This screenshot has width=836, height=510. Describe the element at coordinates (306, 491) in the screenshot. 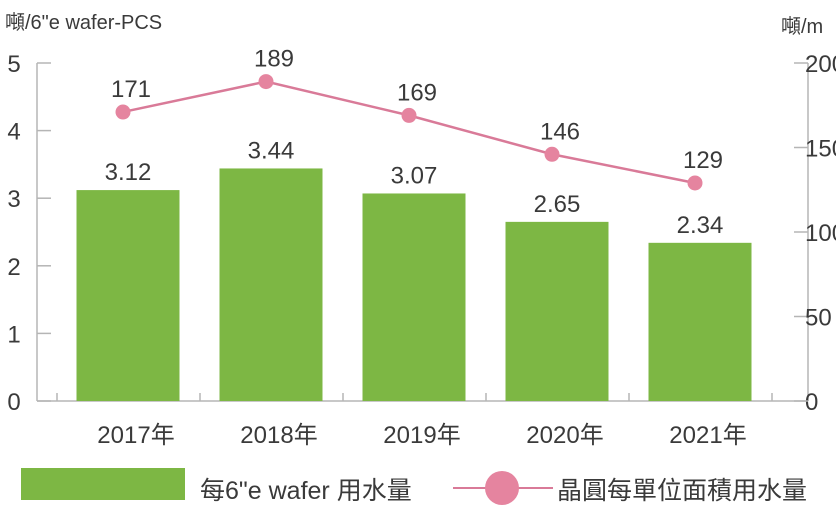

I see `legend-bar-label: 每6"e wafer 用水量` at that location.